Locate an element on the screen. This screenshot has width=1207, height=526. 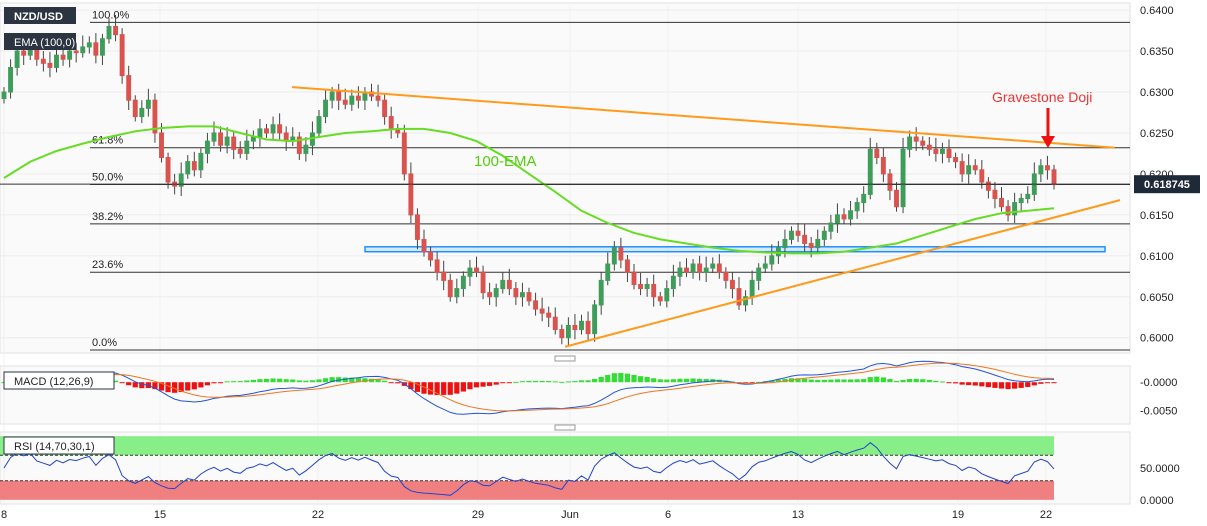
panel-resize-handle is located at coordinates (565, 427).